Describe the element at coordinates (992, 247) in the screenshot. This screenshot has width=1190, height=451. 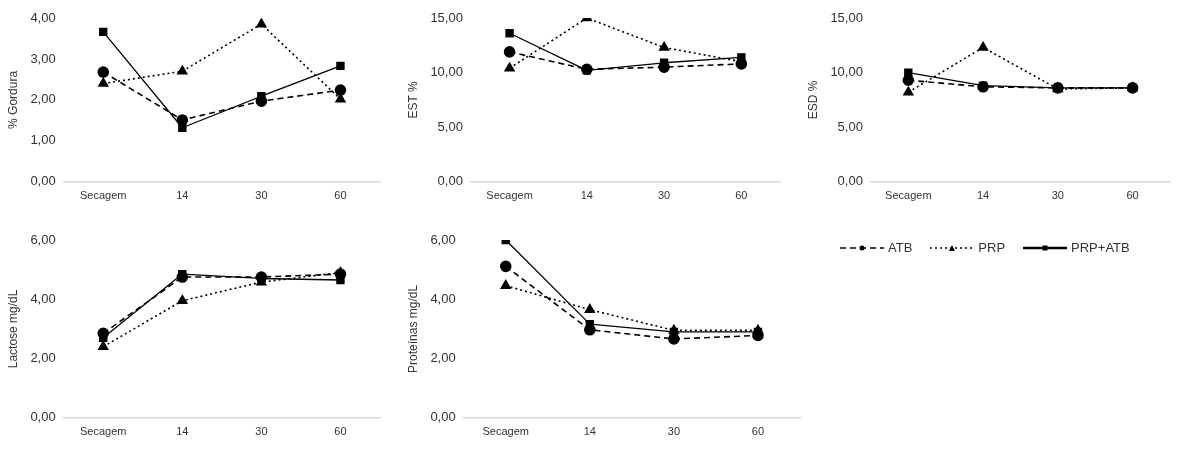
I see `legend-label: PRP` at that location.